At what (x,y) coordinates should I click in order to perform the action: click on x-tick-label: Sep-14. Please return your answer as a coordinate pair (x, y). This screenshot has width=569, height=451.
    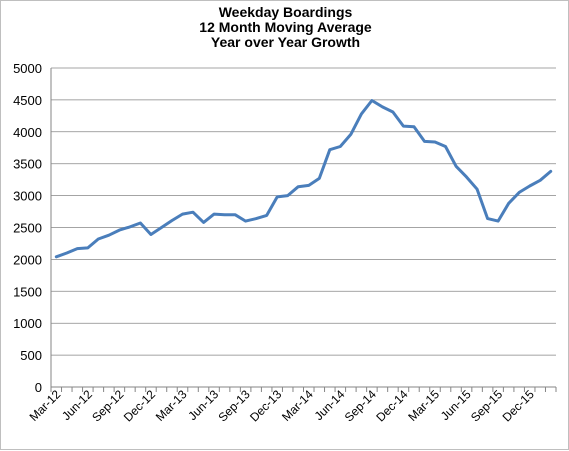
    Looking at the image, I should click on (360, 405).